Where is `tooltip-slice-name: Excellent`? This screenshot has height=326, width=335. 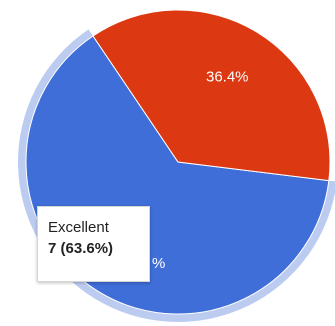 tooltip-slice-name: Excellent is located at coordinates (78, 227).